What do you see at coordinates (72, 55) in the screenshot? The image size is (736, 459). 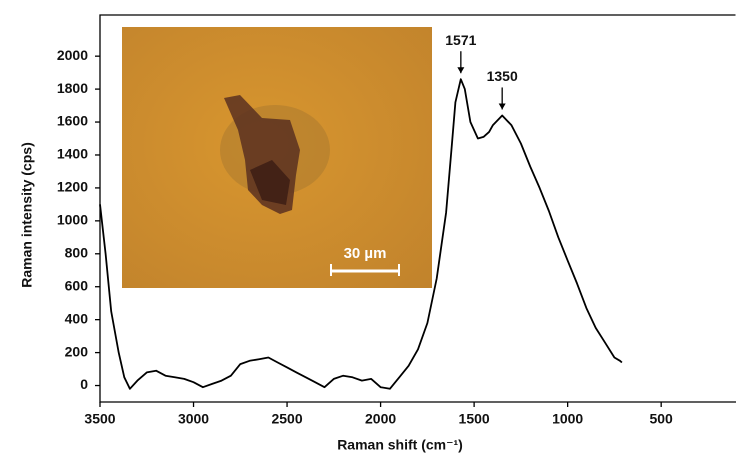 I see `y-tick-label: 2000` at bounding box center [72, 55].